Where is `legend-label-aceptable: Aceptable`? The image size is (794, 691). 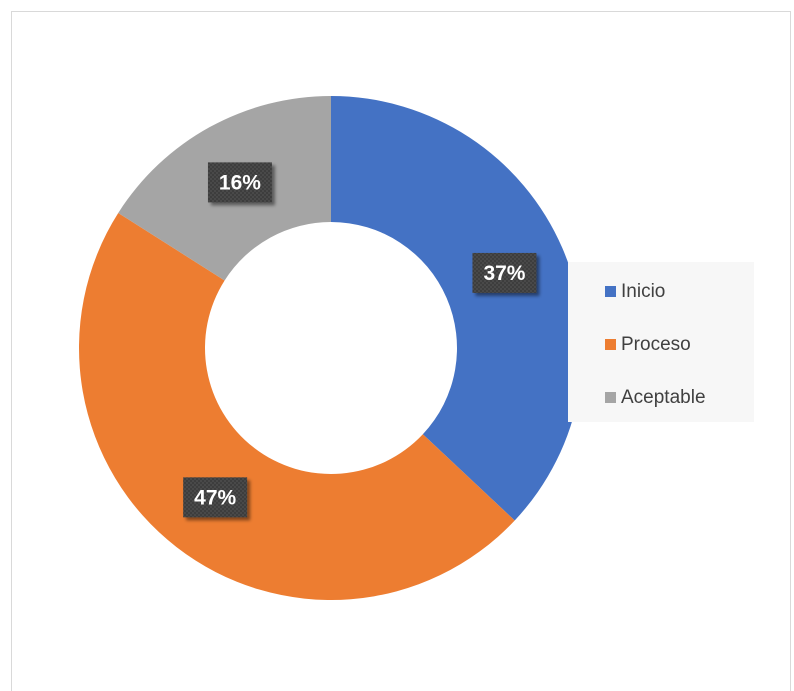 legend-label-aceptable: Aceptable is located at coordinates (663, 397).